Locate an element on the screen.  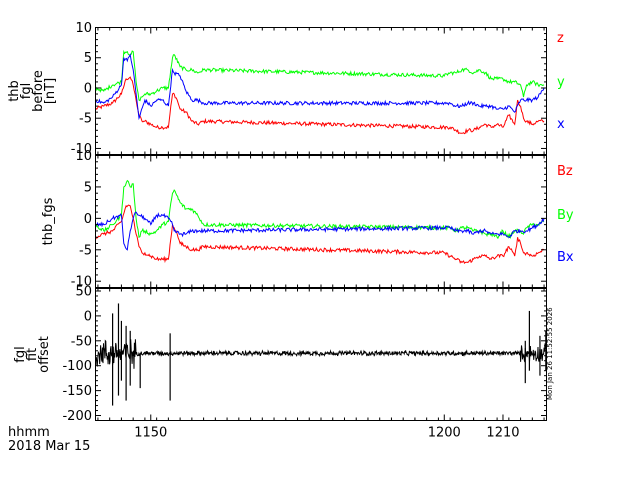
legend-label-bz: Bz is located at coordinates (565, 171).